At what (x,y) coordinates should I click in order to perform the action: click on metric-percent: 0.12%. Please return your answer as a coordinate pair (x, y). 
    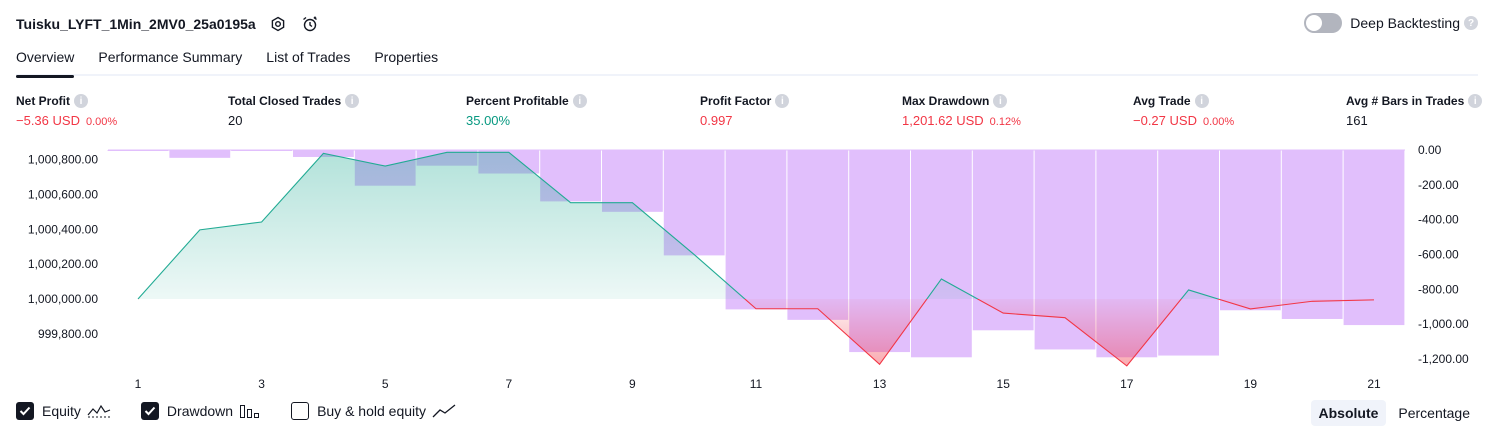
    Looking at the image, I should click on (1005, 122).